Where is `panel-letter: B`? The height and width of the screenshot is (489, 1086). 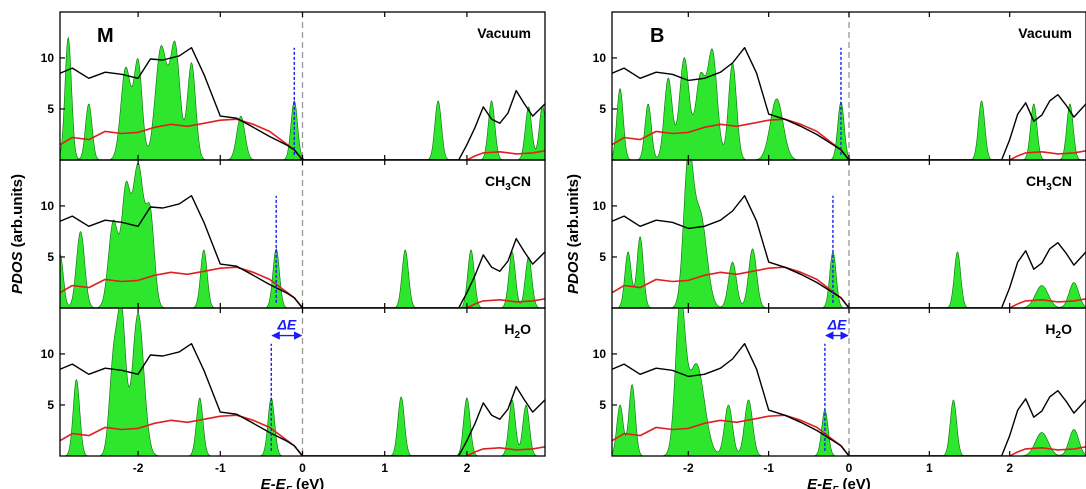 panel-letter: B is located at coordinates (657, 36).